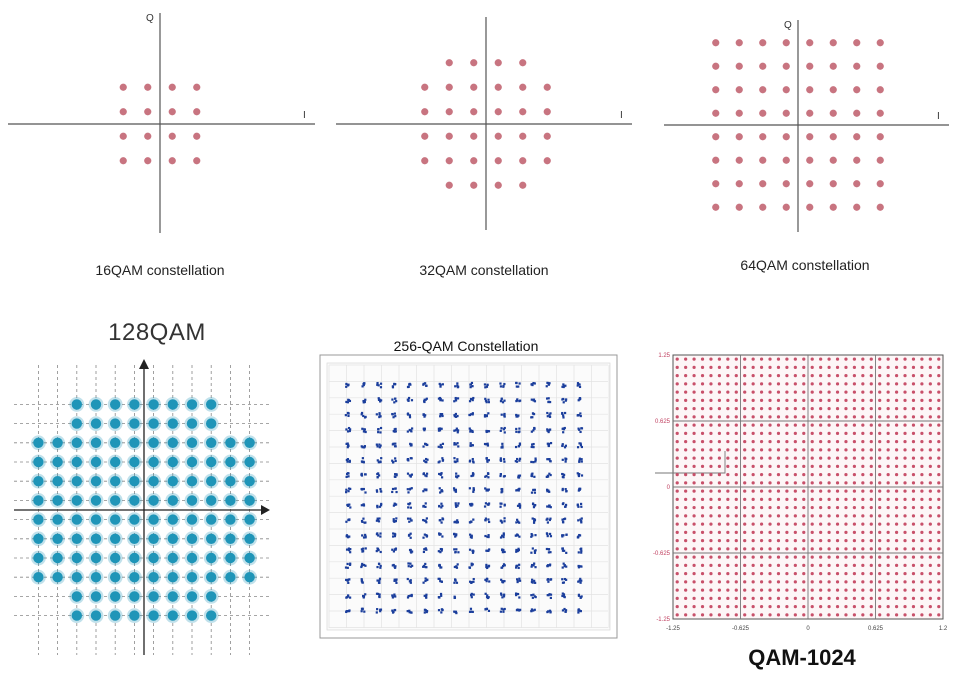 The height and width of the screenshot is (675, 959). What do you see at coordinates (157, 332) in the screenshot?
I see `qam128-title: 128QAM` at bounding box center [157, 332].